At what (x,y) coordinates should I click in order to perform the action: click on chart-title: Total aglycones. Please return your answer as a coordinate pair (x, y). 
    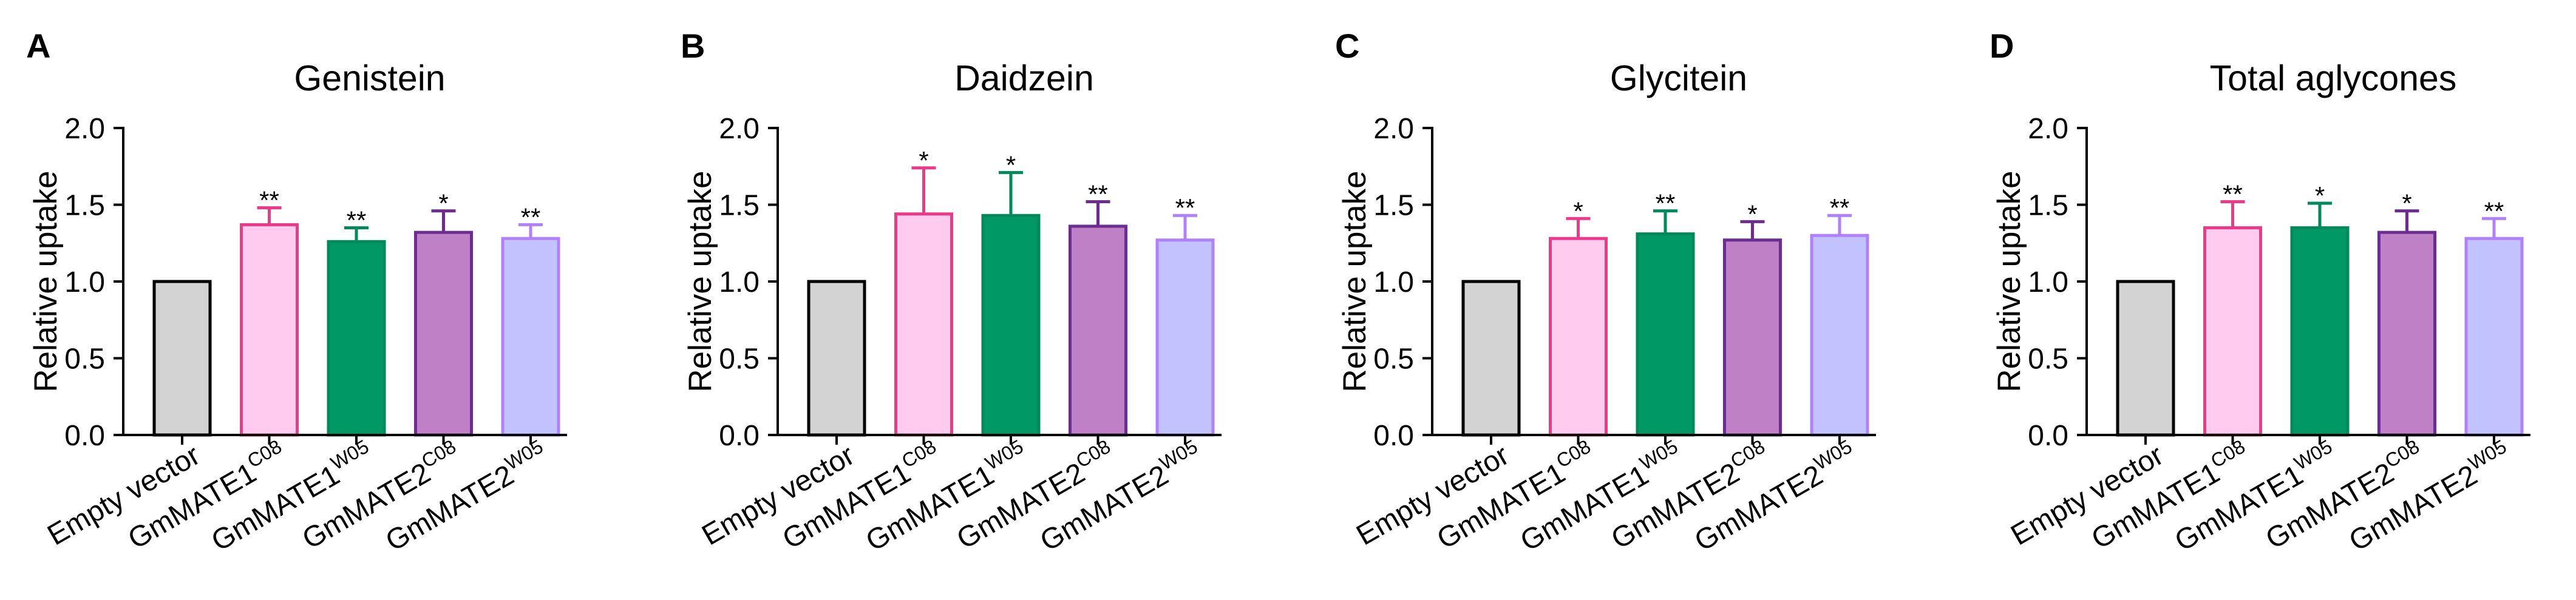
    Looking at the image, I should click on (2333, 78).